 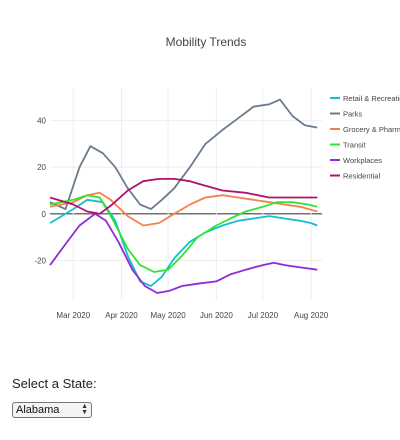 I want to click on state-dropdown-value: Alabama, so click(x=38, y=410).